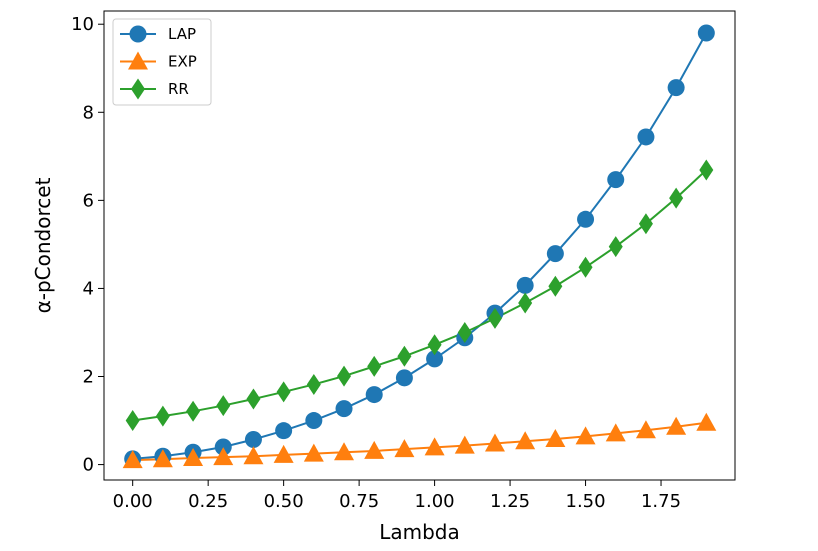 This screenshot has height=551, width=818. Describe the element at coordinates (88, 465) in the screenshot. I see `y-tick-label: 0` at that location.